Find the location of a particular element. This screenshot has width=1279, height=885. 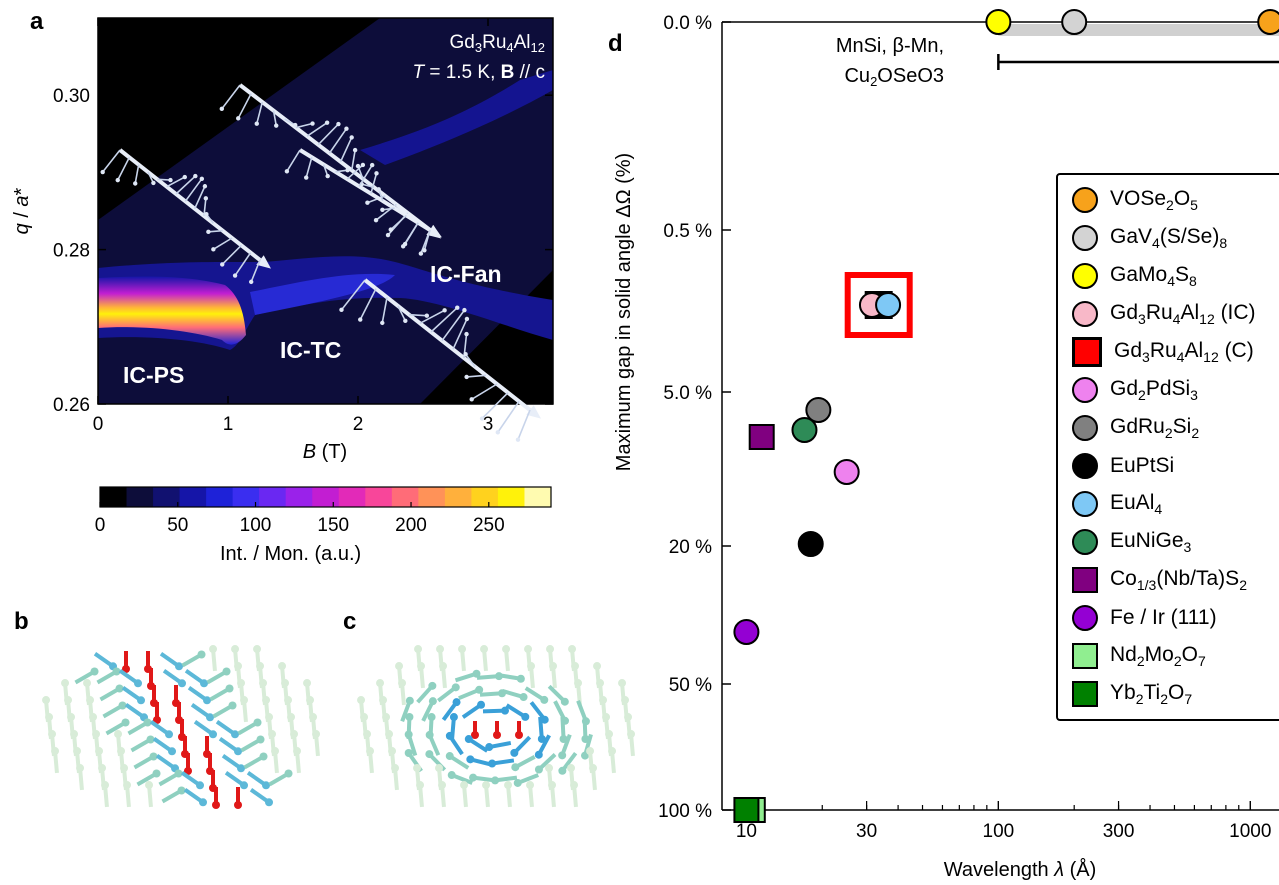

panel-c-label: c is located at coordinates (350, 621).